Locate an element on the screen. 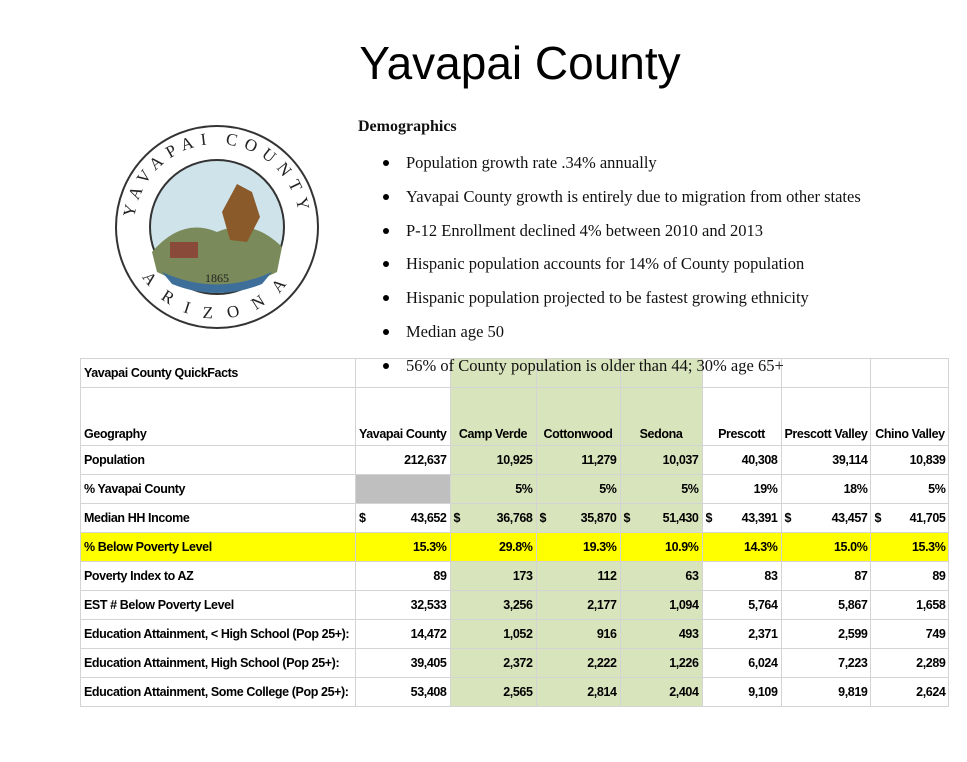  row-label: % Yavapai County is located at coordinates (218, 489).